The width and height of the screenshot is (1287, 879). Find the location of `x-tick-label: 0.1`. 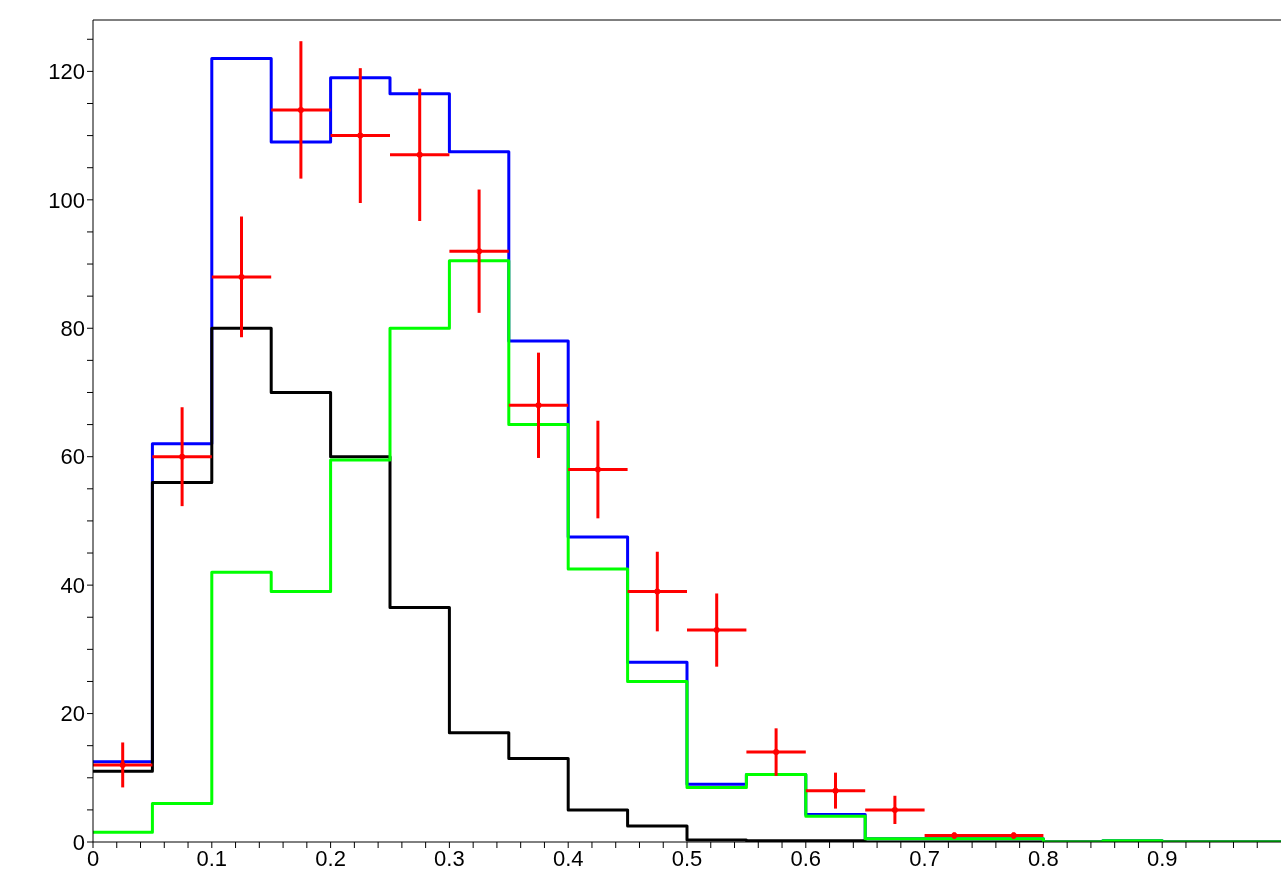

x-tick-label: 0.1 is located at coordinates (212, 858).